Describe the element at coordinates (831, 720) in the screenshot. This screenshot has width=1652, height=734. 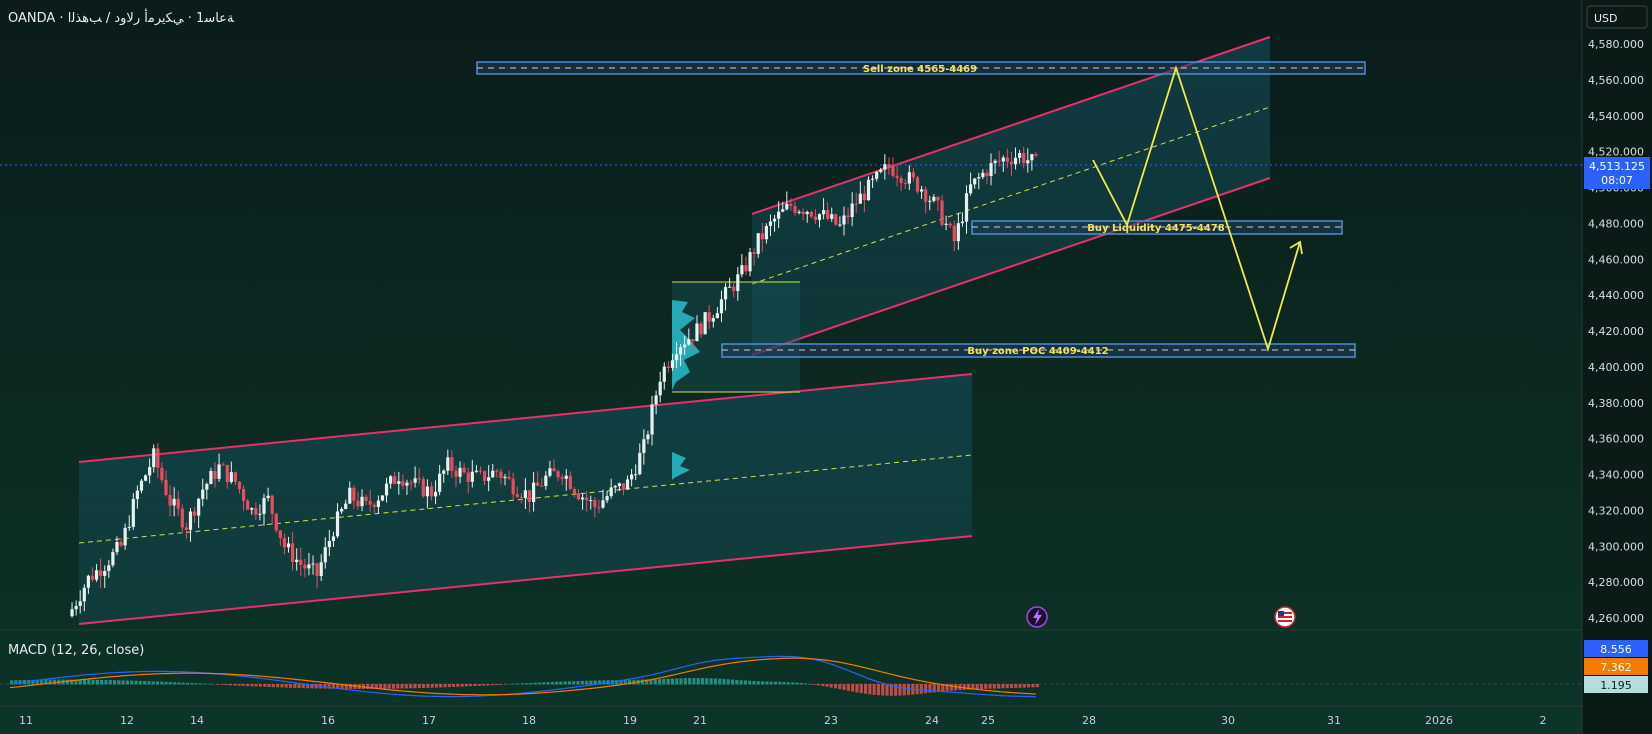
I see `time-axis-label: 23` at that location.